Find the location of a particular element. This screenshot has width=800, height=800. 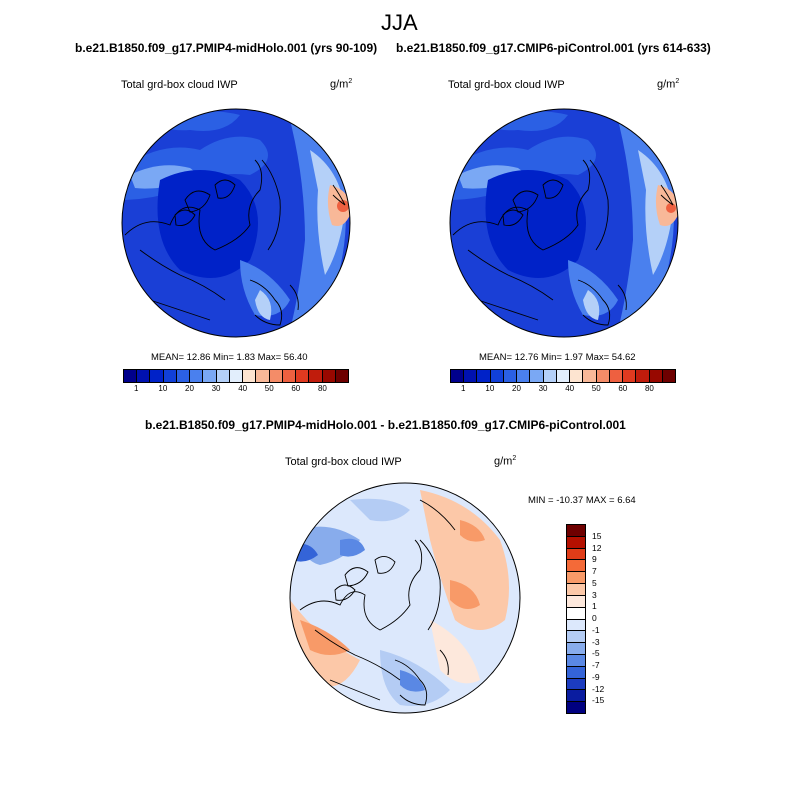

panel2-units-exp: 2 is located at coordinates (677, 81).